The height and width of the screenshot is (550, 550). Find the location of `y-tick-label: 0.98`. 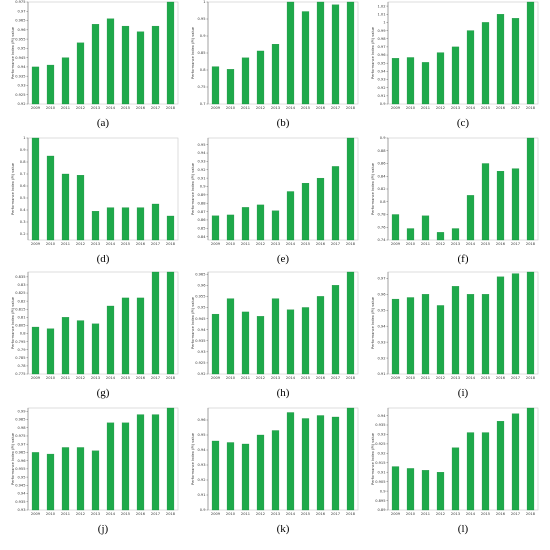

y-tick-label: 0.98 is located at coordinates (381, 39).